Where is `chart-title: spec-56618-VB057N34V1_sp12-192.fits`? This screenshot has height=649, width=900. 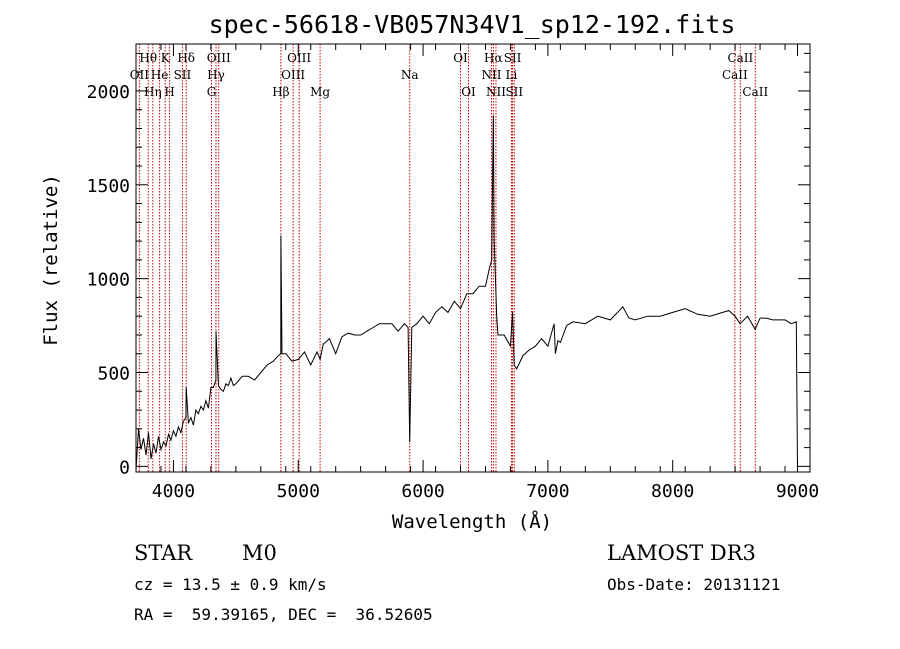 chart-title: spec-56618-VB057N34V1_sp12-192.fits is located at coordinates (472, 24).